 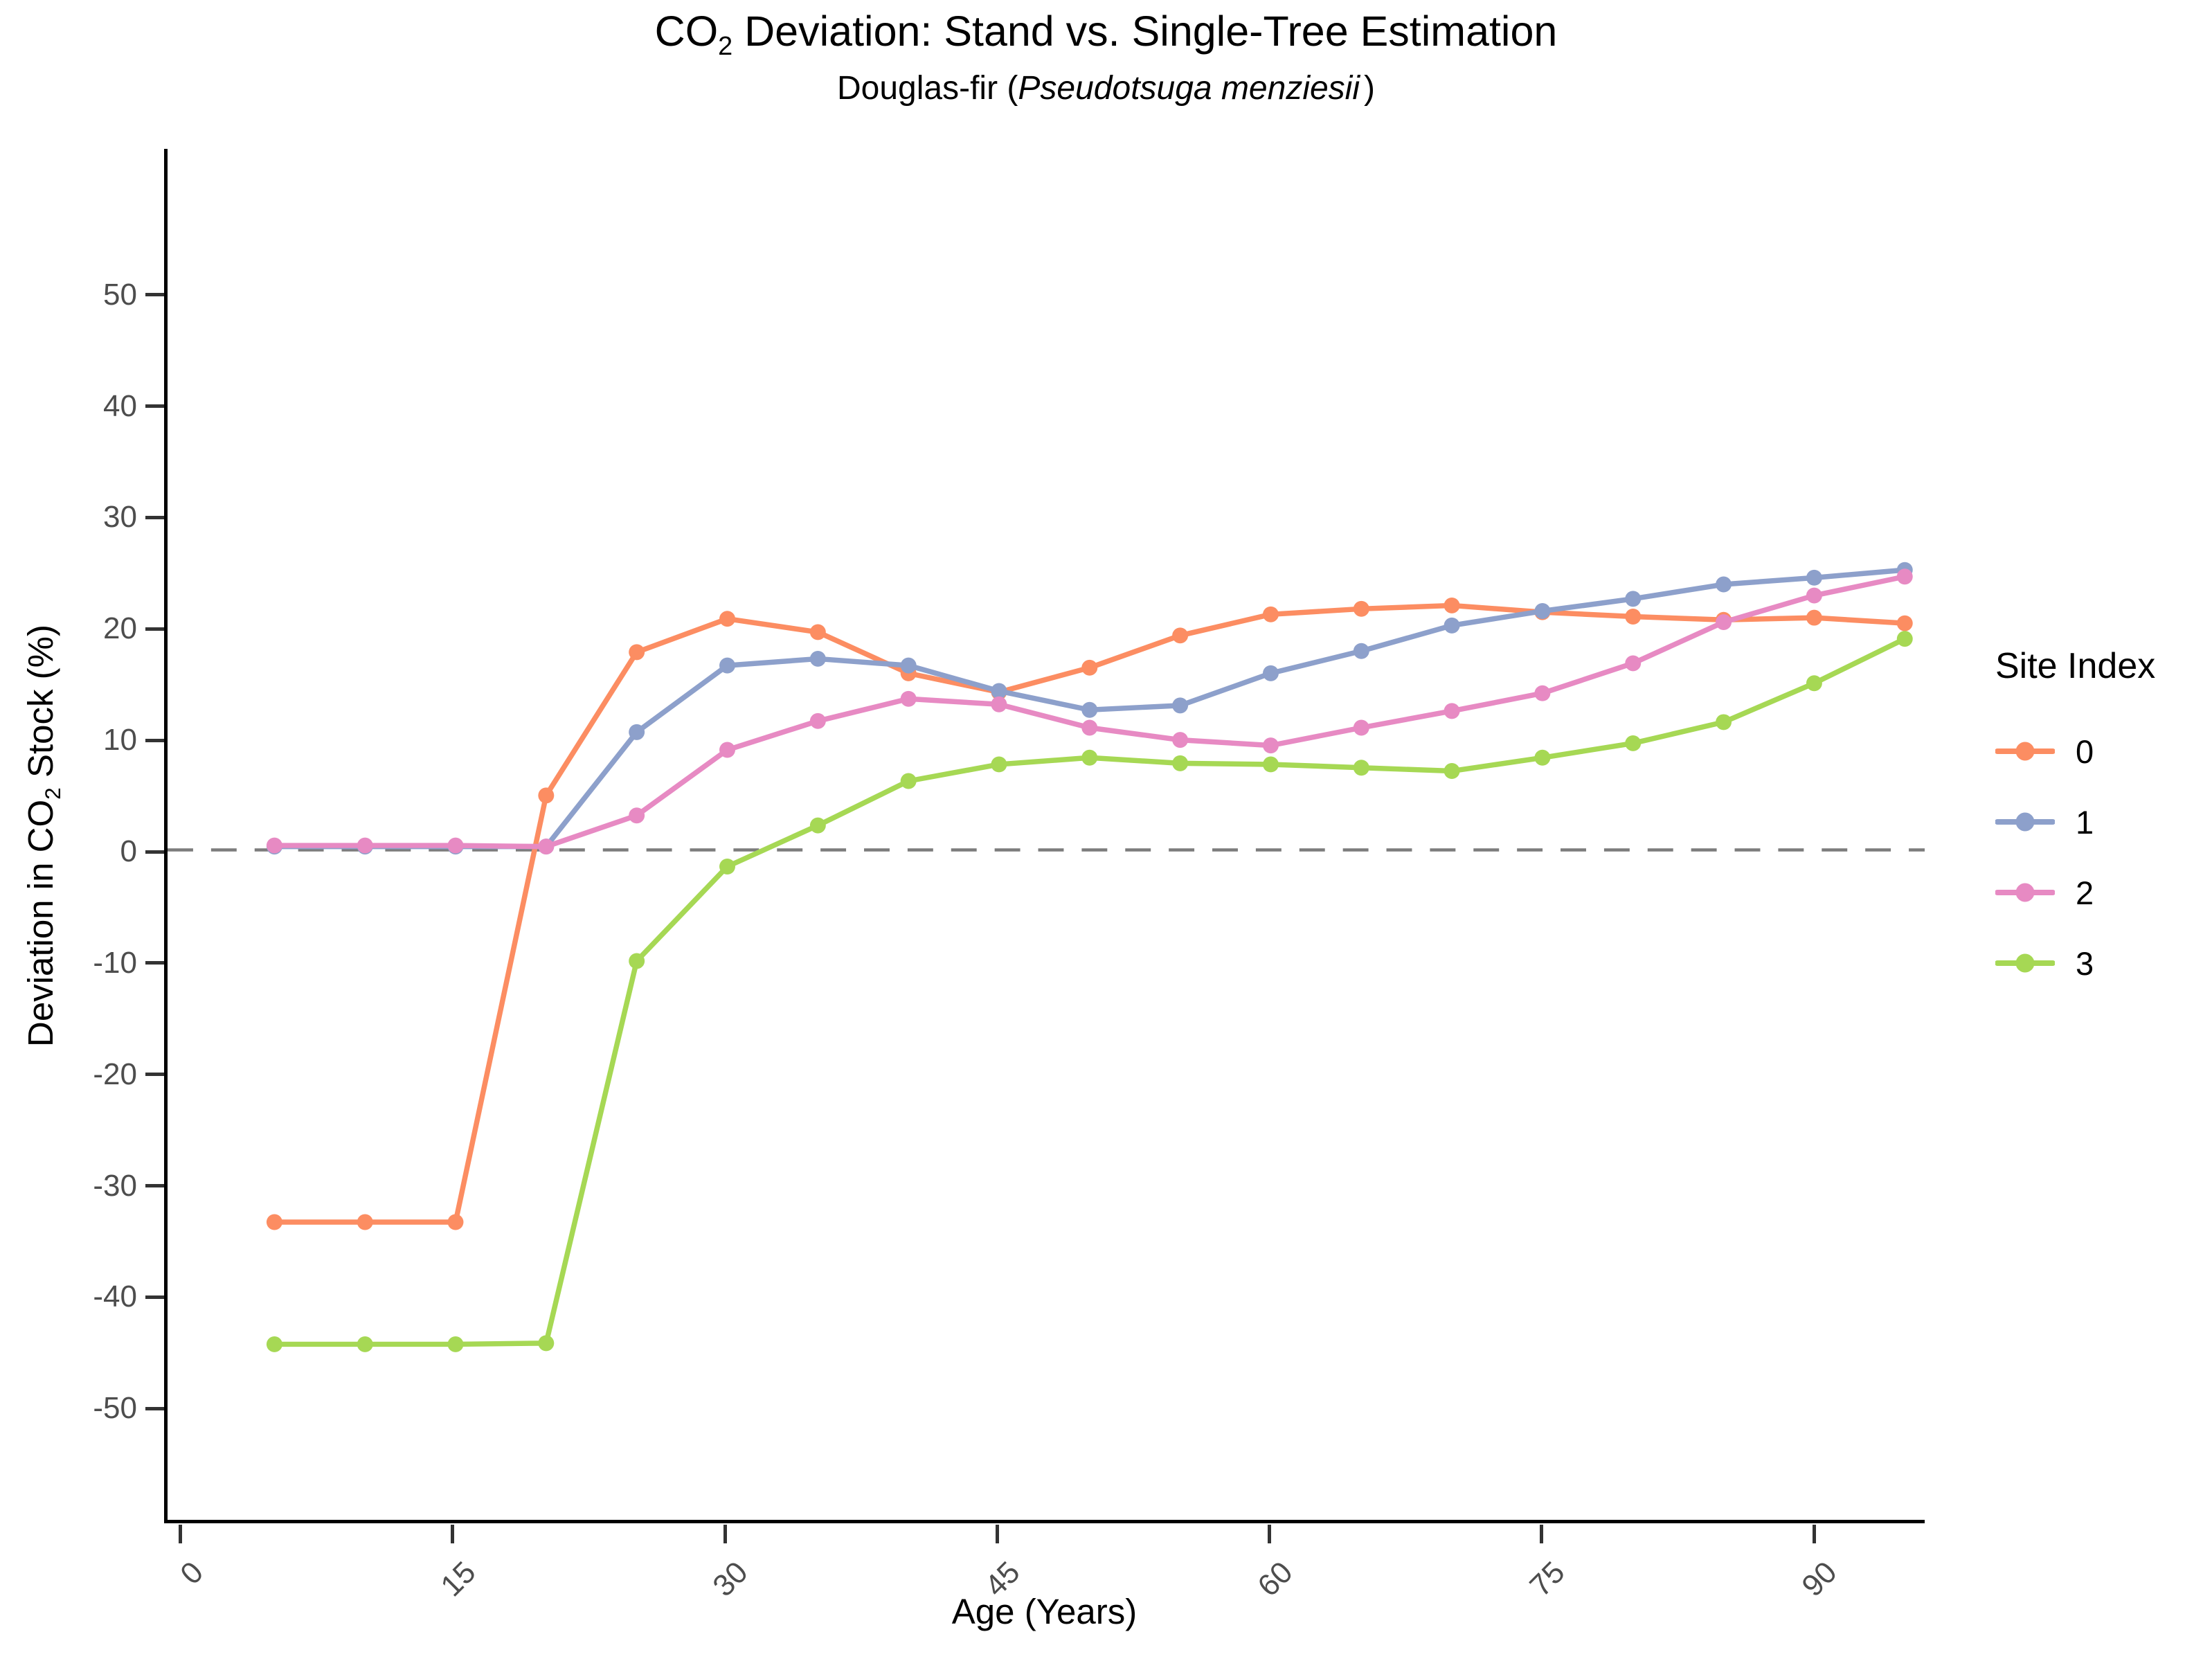 I want to click on y-tick-label-40: 40, so click(x=120, y=405).